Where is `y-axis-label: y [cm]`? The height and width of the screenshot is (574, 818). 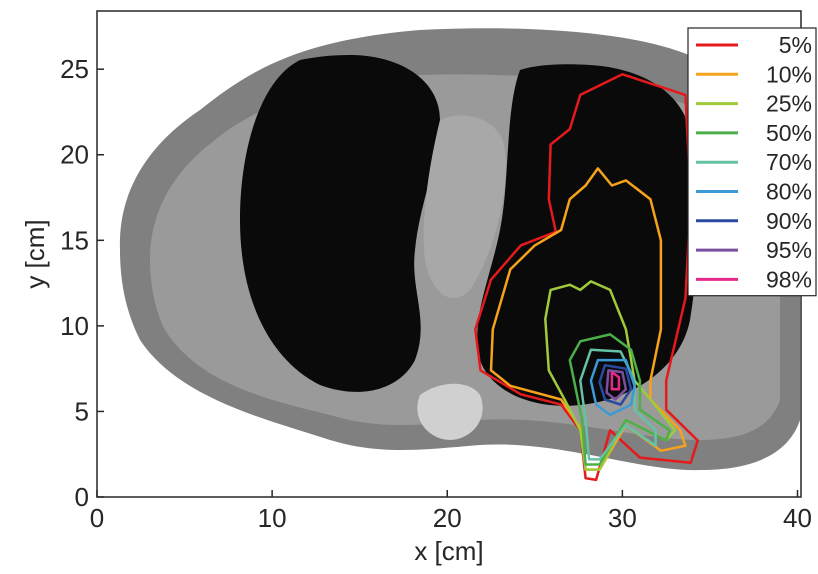 y-axis-label: y [cm] is located at coordinates (35, 253).